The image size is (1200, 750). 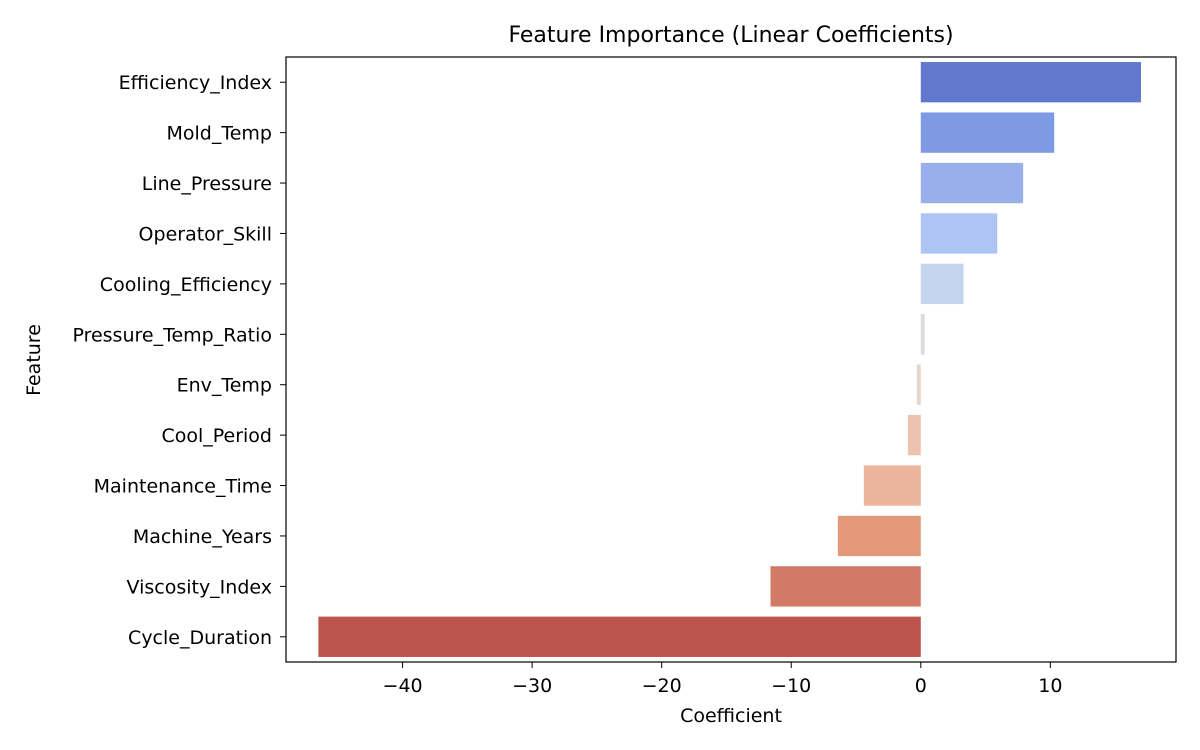 I want to click on x-tick-label: −20, so click(x=662, y=686).